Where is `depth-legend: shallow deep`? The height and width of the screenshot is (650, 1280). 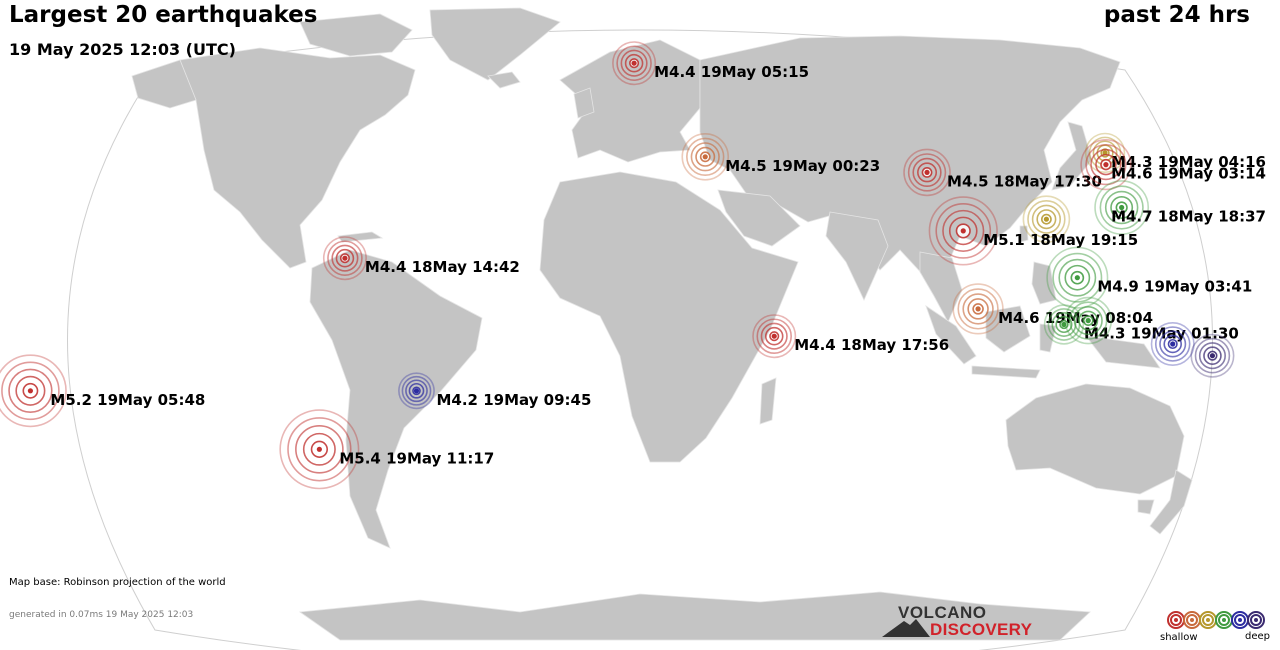 depth-legend: shallow deep is located at coordinates (1214, 628).